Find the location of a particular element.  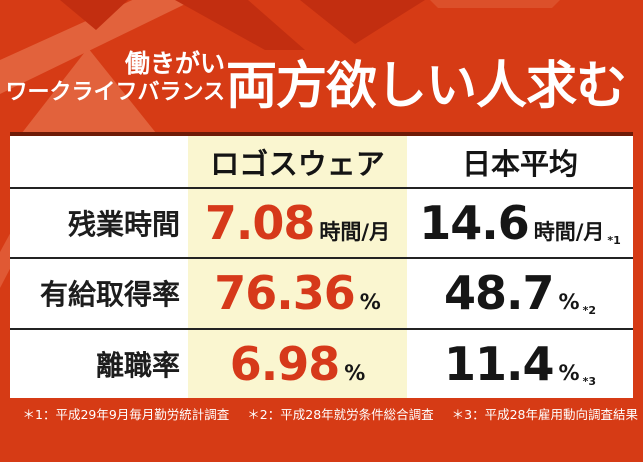

company-unit: 時間/月 is located at coordinates (355, 232).